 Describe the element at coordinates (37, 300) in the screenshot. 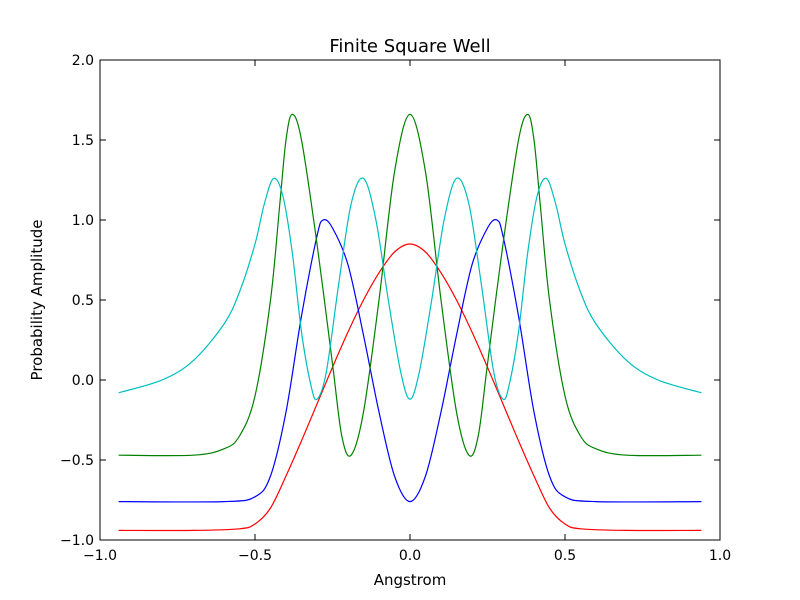

I see `y-axis-label: Probability Amplitude` at that location.